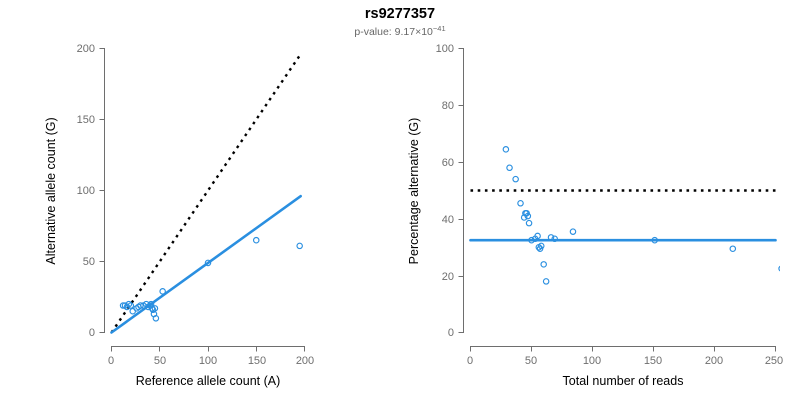 This screenshot has width=800, height=405. I want to click on left-y-label-150: 150, so click(86, 120).